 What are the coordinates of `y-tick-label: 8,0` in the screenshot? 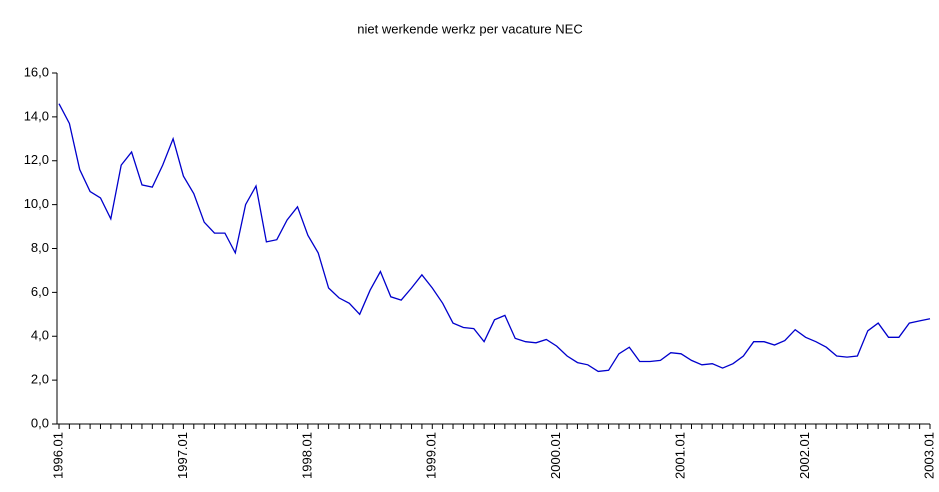 It's located at (40, 247).